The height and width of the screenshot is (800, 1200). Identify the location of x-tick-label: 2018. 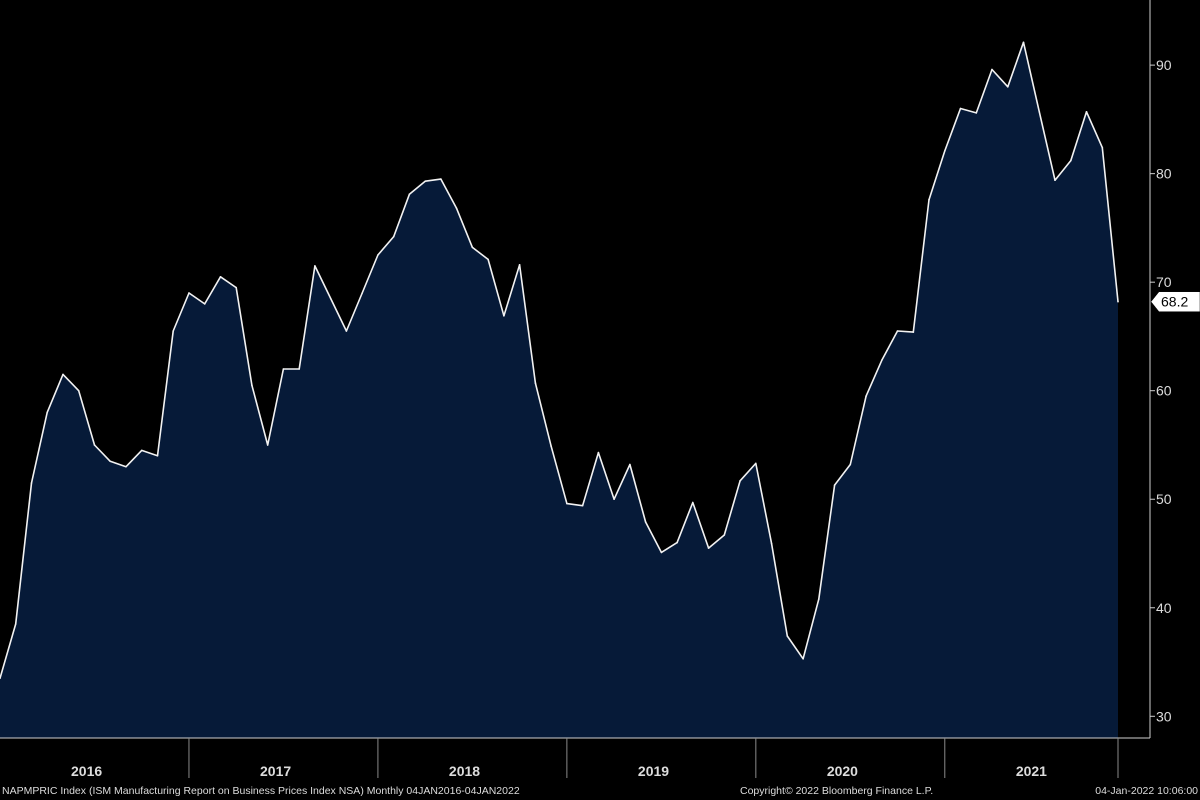
(464, 771).